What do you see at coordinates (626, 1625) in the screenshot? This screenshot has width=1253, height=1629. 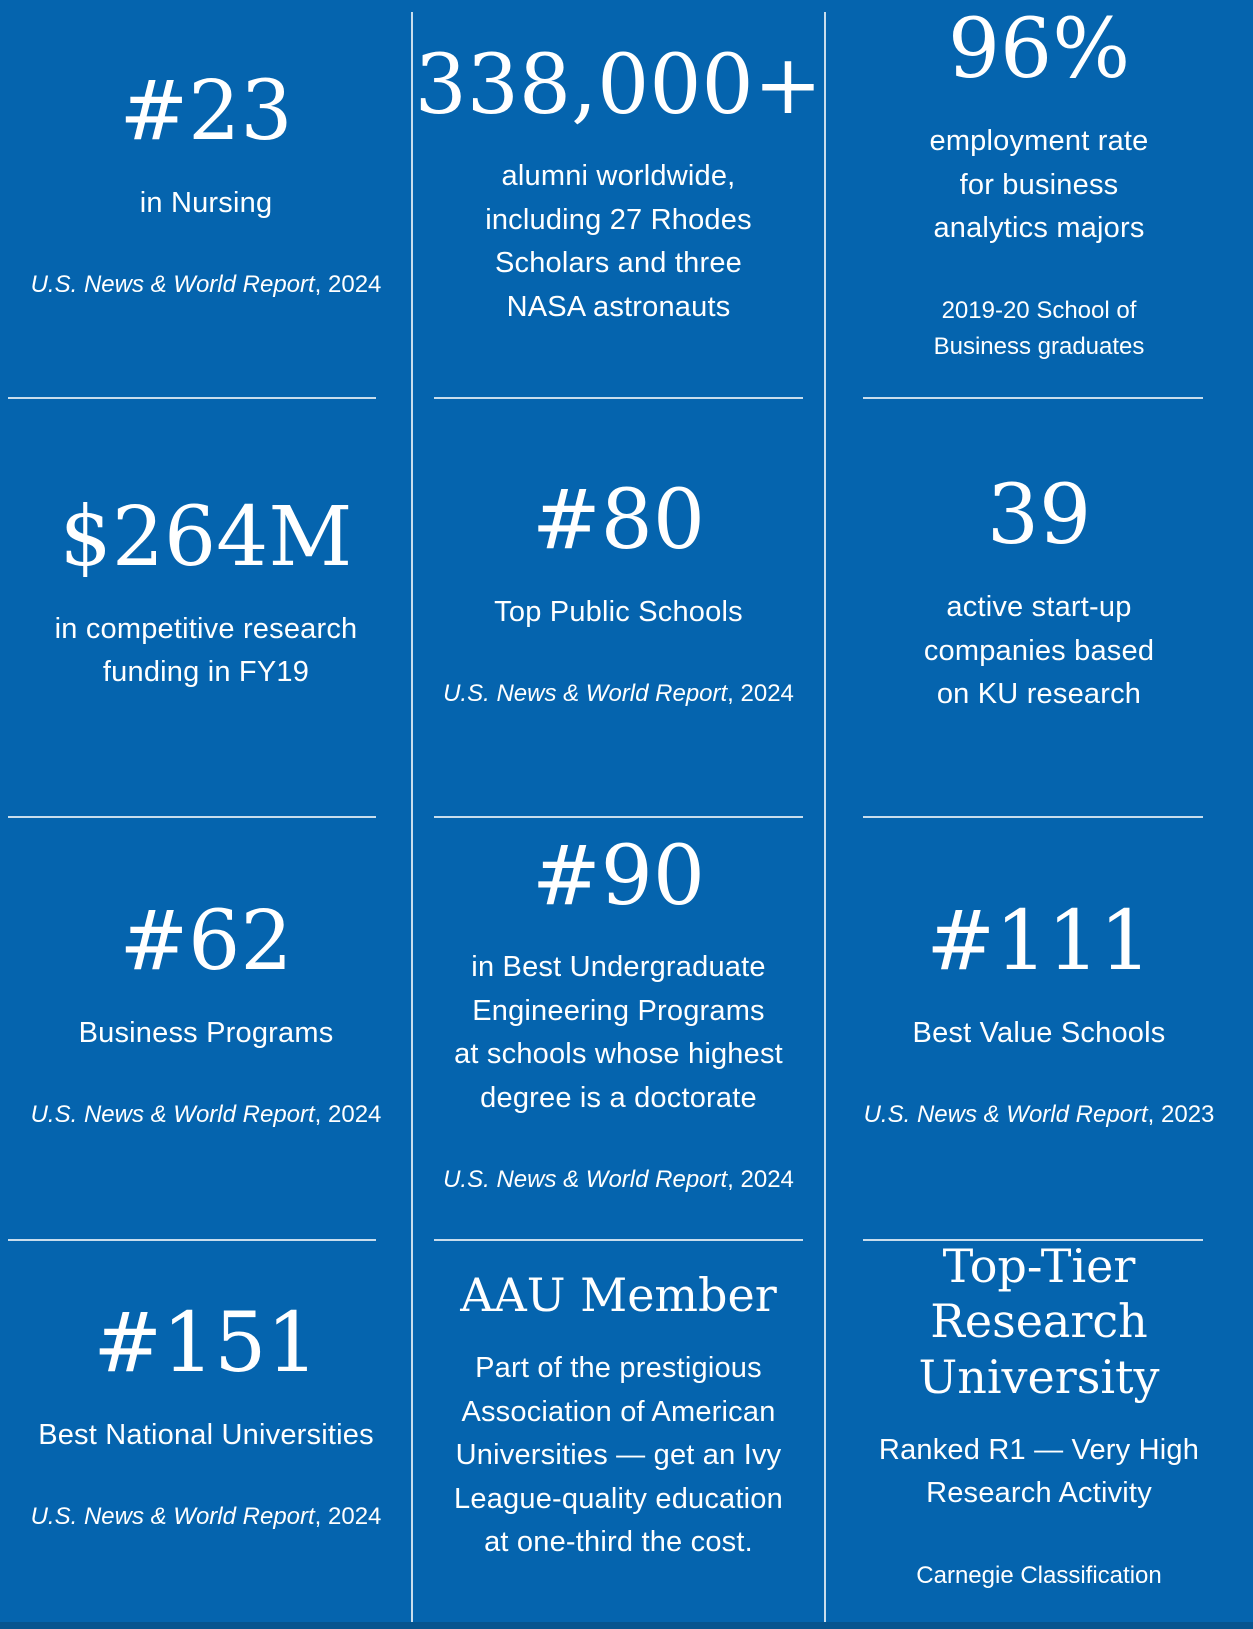 I see `footer-bar` at bounding box center [626, 1625].